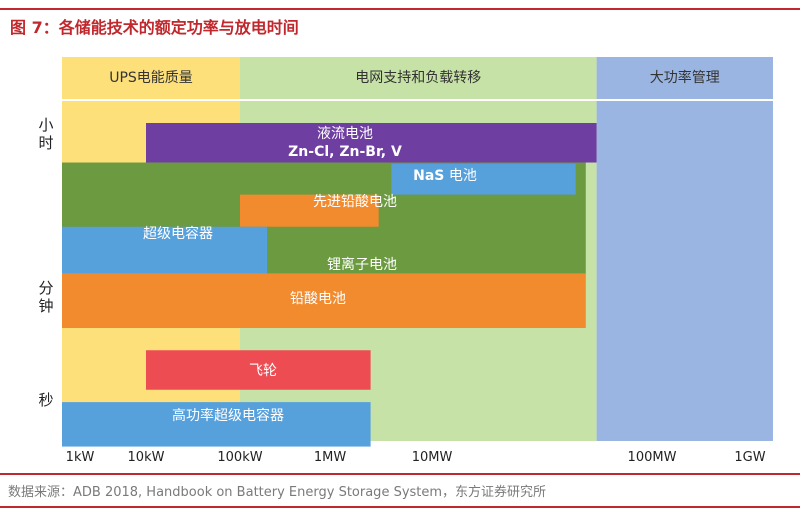 Image resolution: width=800 pixels, height=516 pixels. I want to click on y-label: 秒, so click(45, 400).